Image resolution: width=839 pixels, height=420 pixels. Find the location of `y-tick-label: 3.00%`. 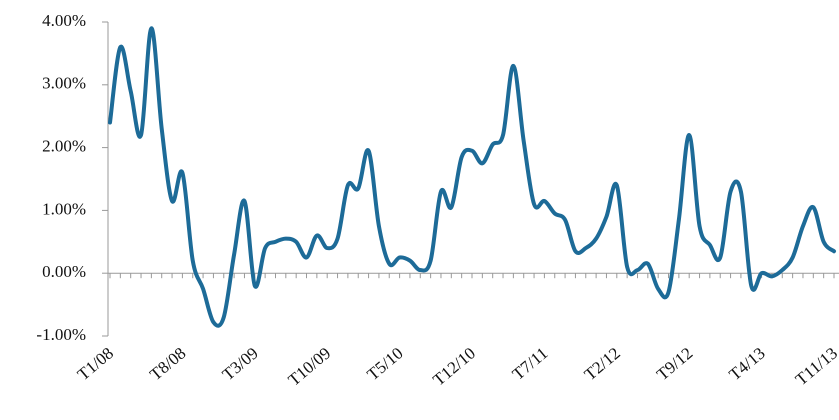

y-tick-label: 3.00% is located at coordinates (64, 83).